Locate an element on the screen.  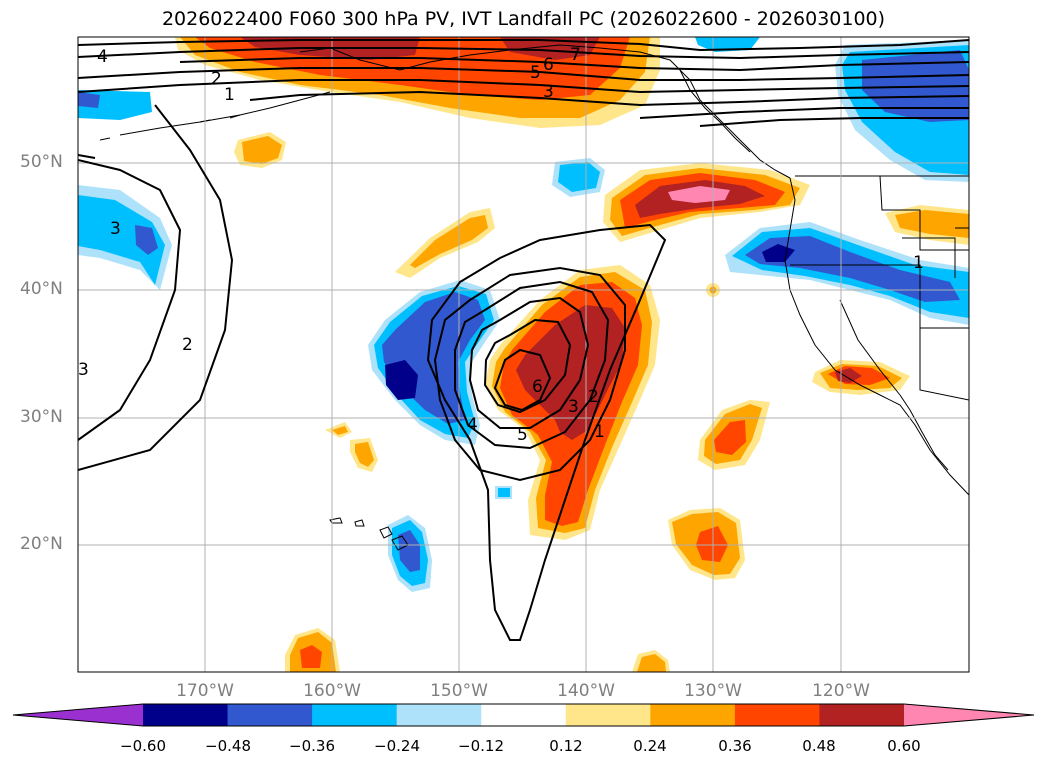
lon-label: 140°W is located at coordinates (586, 691).